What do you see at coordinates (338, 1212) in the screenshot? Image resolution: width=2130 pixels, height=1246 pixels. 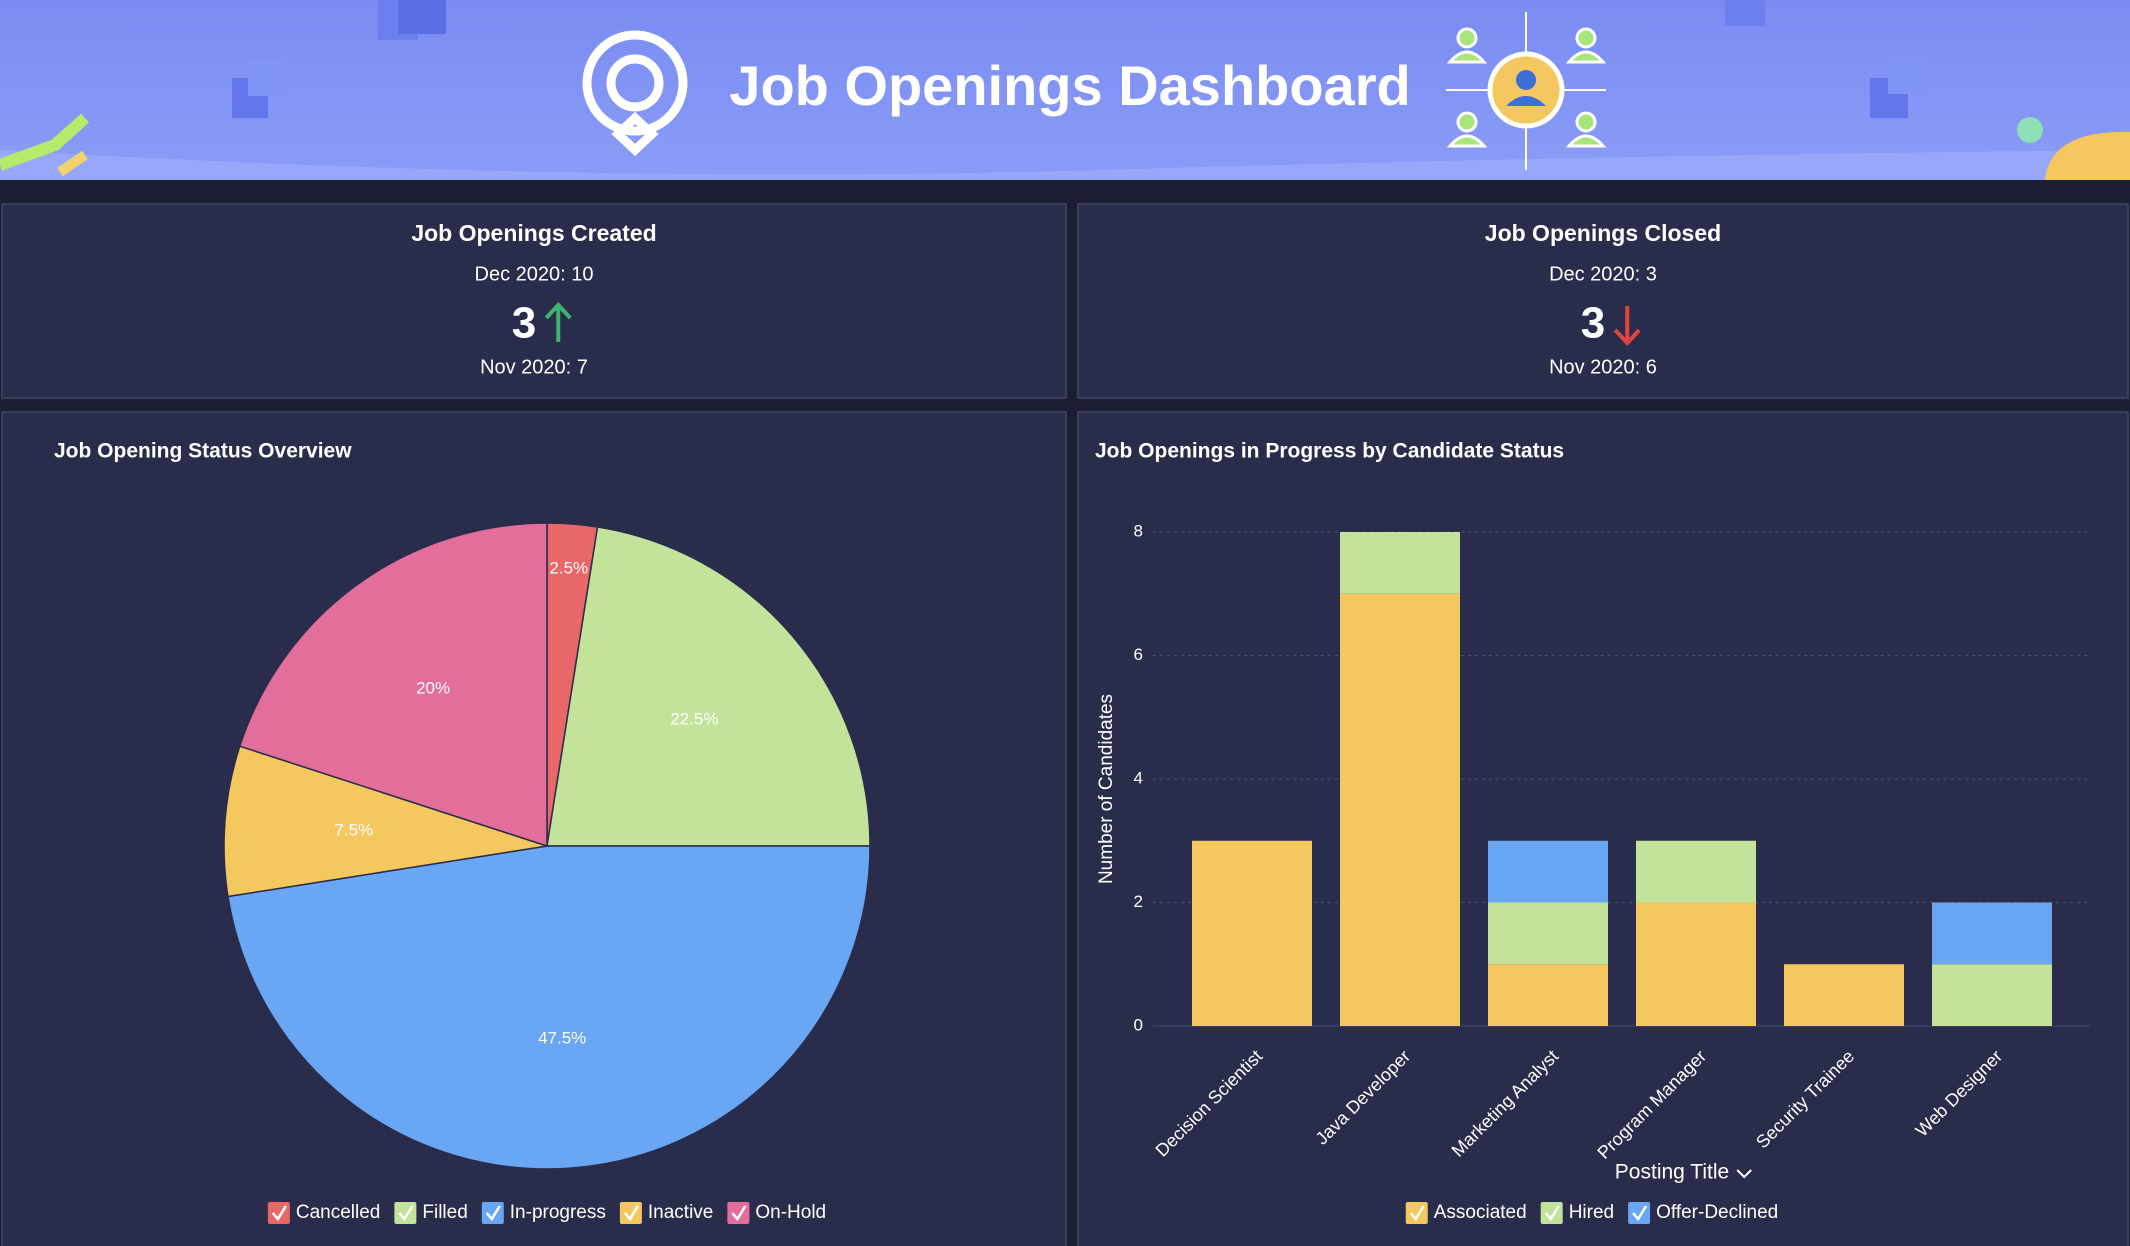 I see `legend-label: Cancelled` at bounding box center [338, 1212].